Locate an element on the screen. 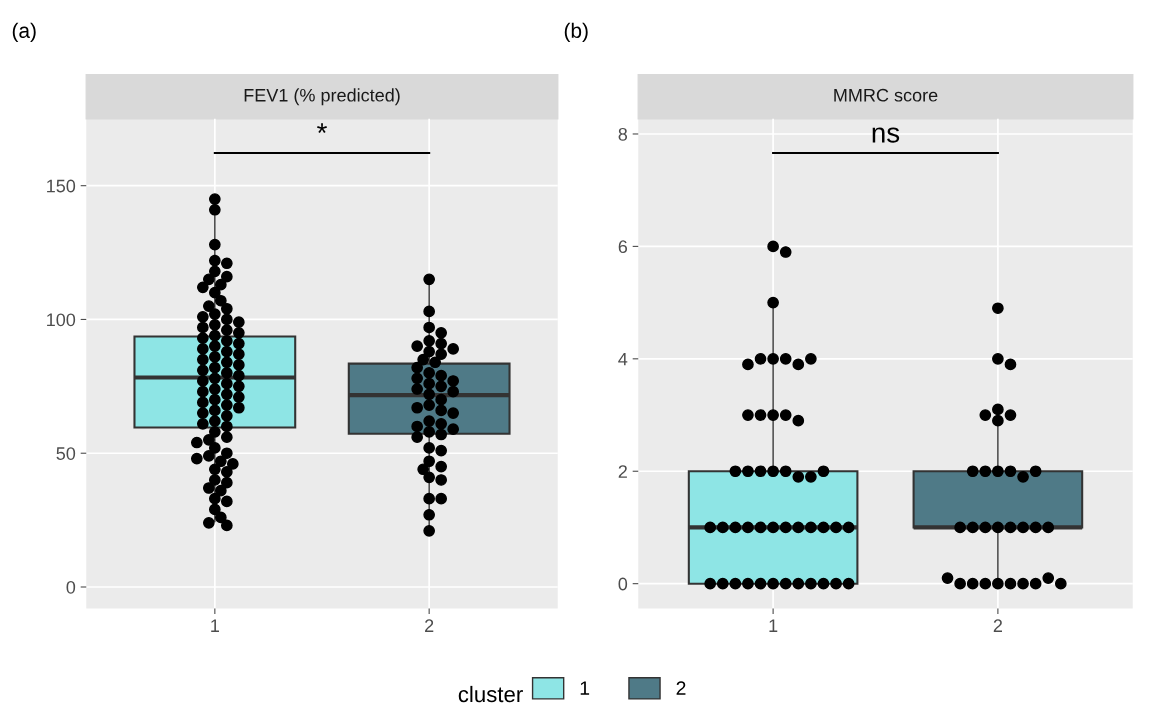 The image size is (1150, 720). y-tick-label: 150 is located at coordinates (61, 186).